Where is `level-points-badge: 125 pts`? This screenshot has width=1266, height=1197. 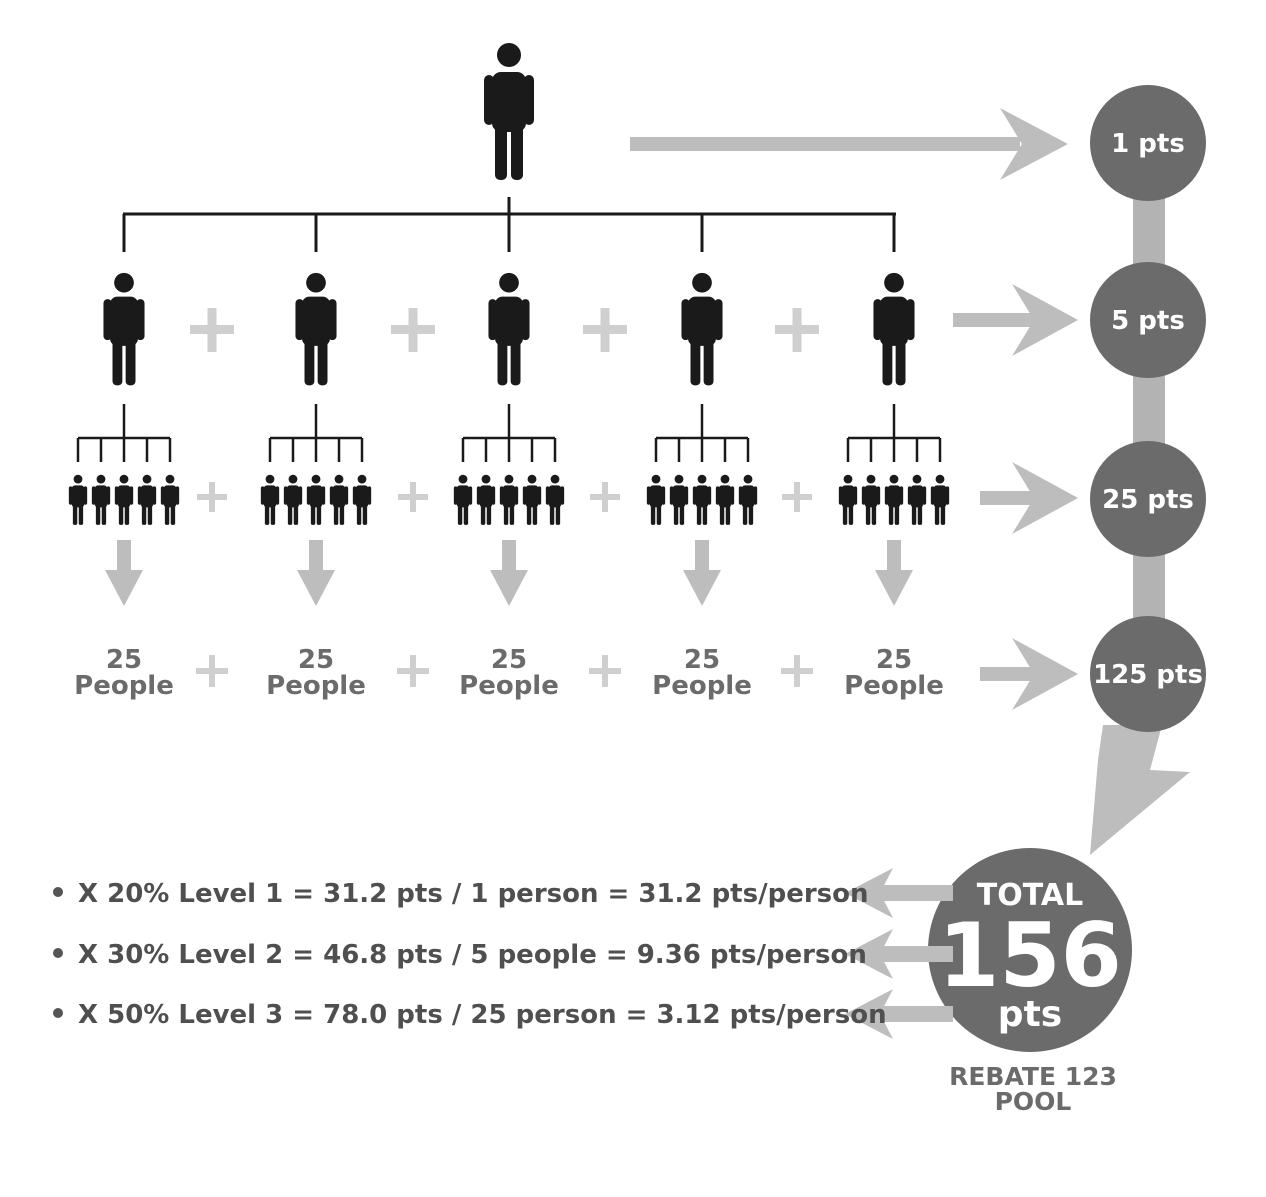 level-points-badge: 125 pts is located at coordinates (1148, 674).